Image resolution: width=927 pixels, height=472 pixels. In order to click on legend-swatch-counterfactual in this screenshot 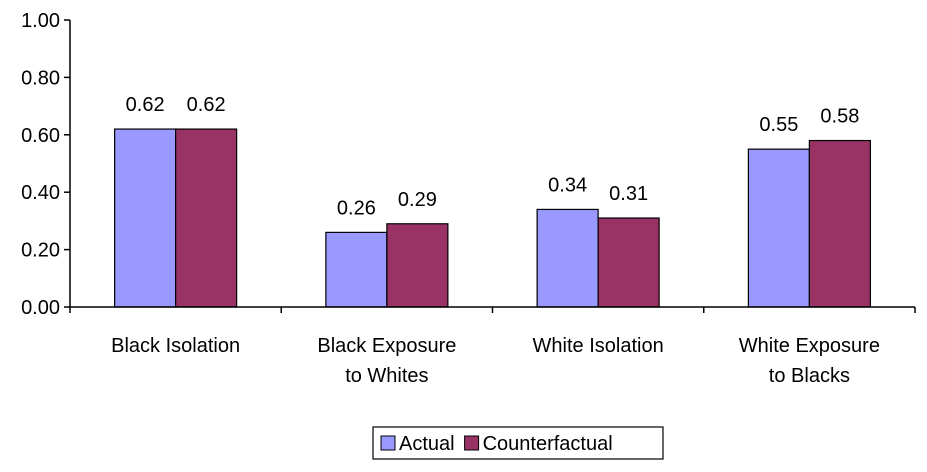, I will do `click(472, 443)`.